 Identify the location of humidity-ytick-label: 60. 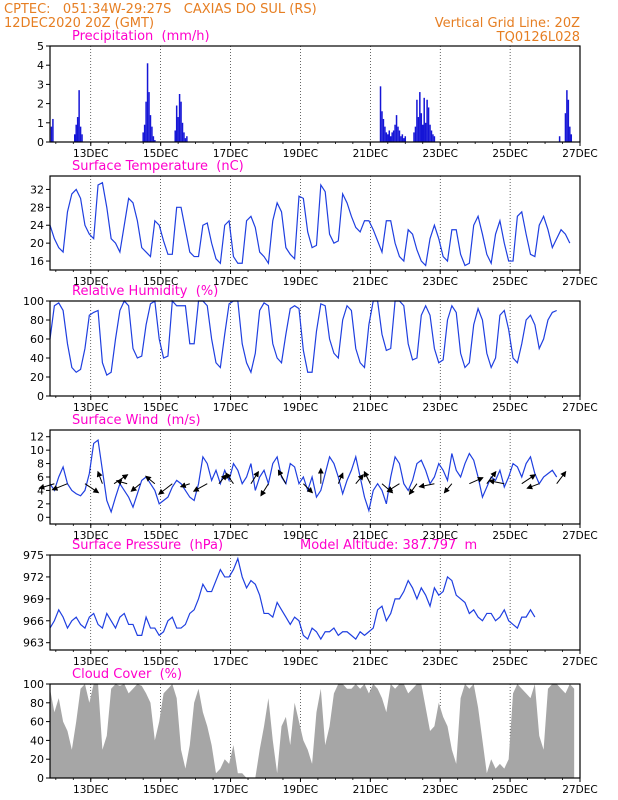
(37, 339).